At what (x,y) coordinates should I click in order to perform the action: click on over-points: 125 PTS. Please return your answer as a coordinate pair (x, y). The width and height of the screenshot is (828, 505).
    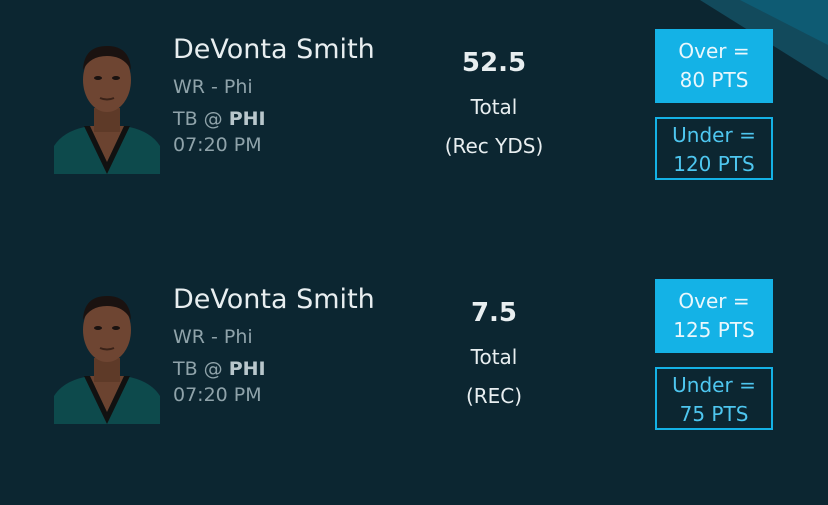
    Looking at the image, I should click on (714, 330).